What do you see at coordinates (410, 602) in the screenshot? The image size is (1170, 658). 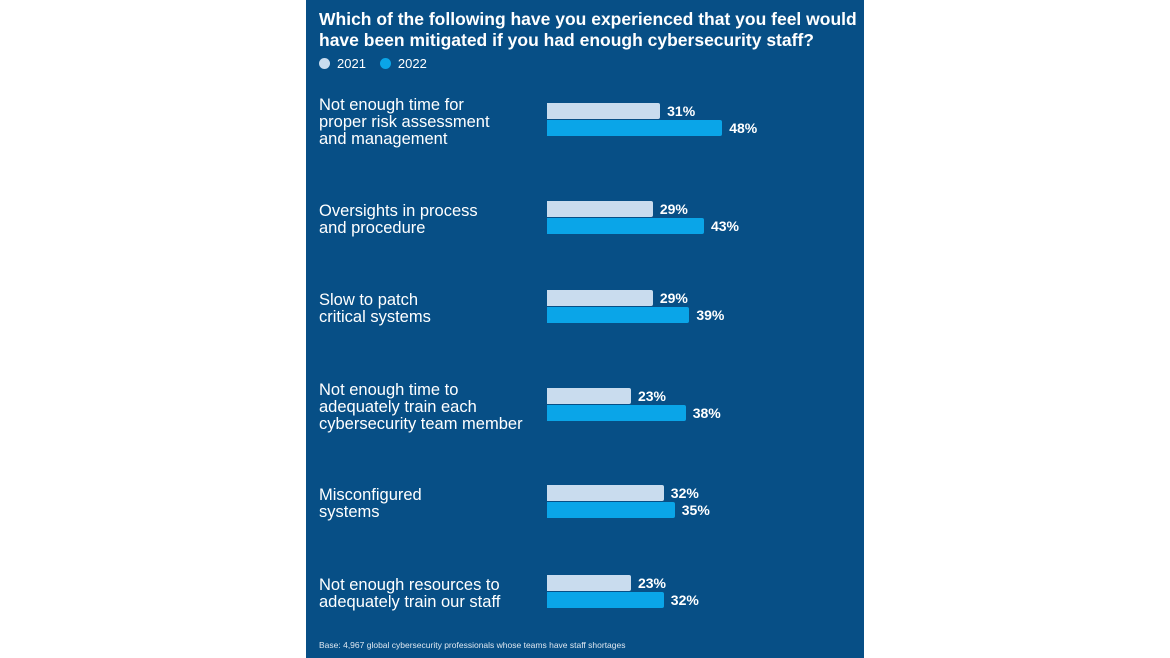 I see `category-label-line: adequately train our staff` at bounding box center [410, 602].